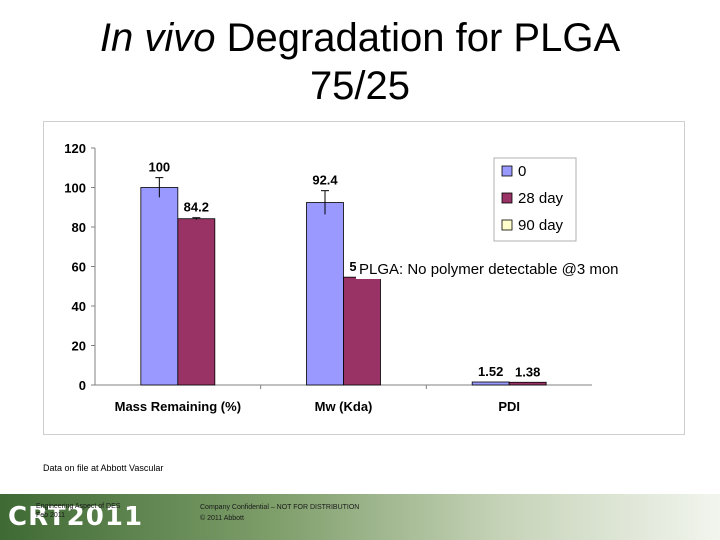  Describe the element at coordinates (75, 148) in the screenshot. I see `y-tick-label: 120` at that location.